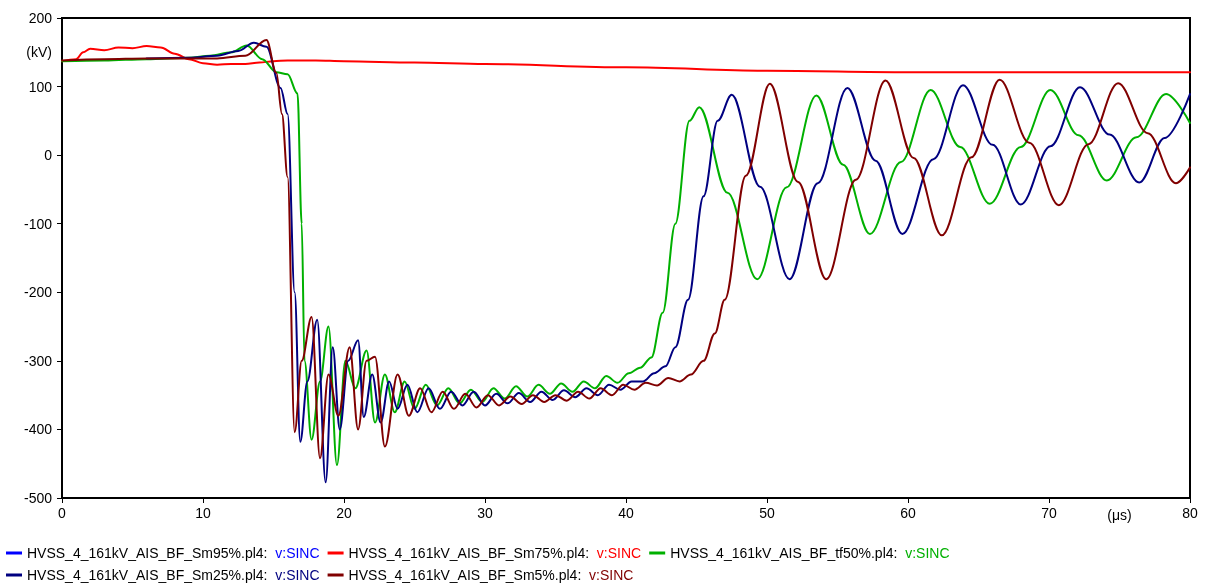  I want to click on x-tick-label: 60, so click(908, 513).